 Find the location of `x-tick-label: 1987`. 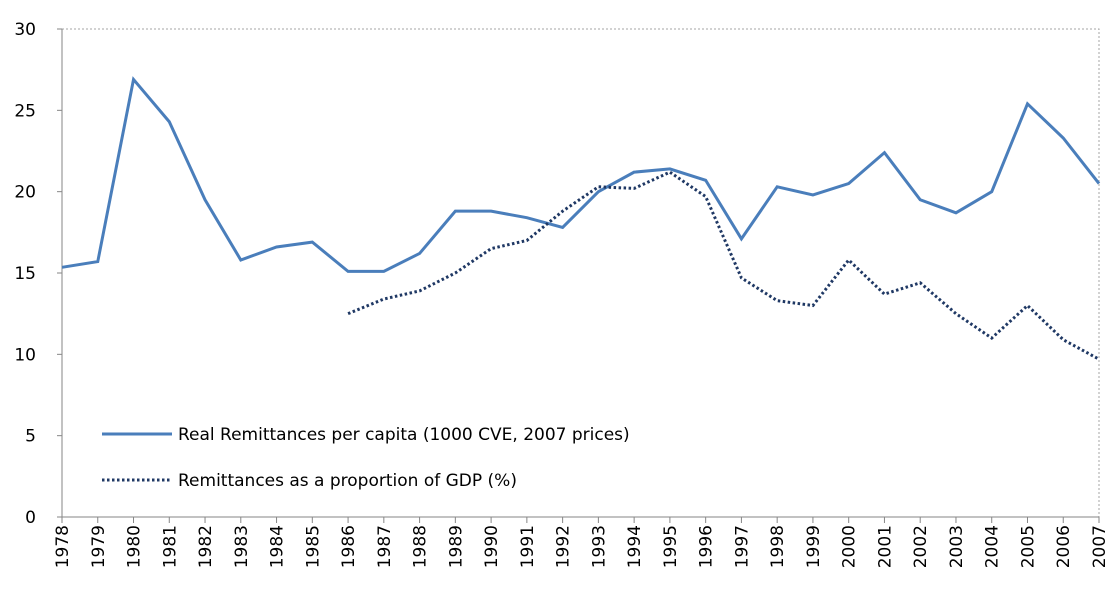

x-tick-label: 1987 is located at coordinates (385, 546).